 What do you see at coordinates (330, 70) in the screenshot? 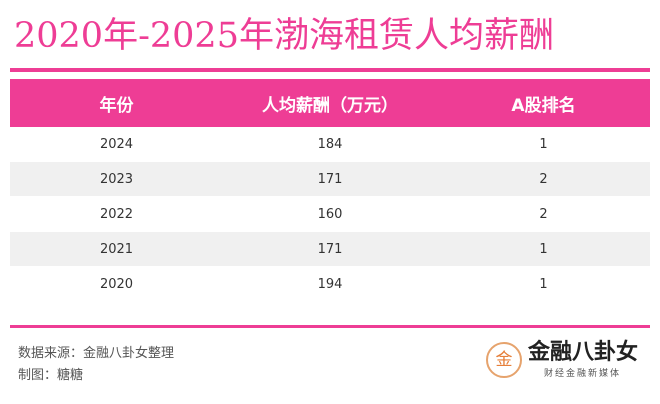
I see `title-divider` at bounding box center [330, 70].